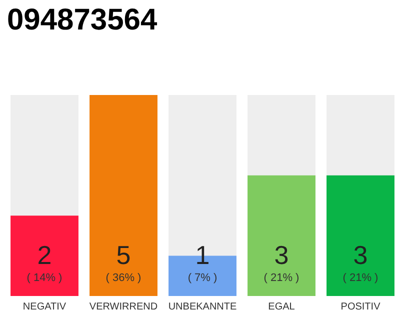 This screenshot has width=410, height=320. I want to click on x-tick-label: NEGATIV, so click(44, 307).